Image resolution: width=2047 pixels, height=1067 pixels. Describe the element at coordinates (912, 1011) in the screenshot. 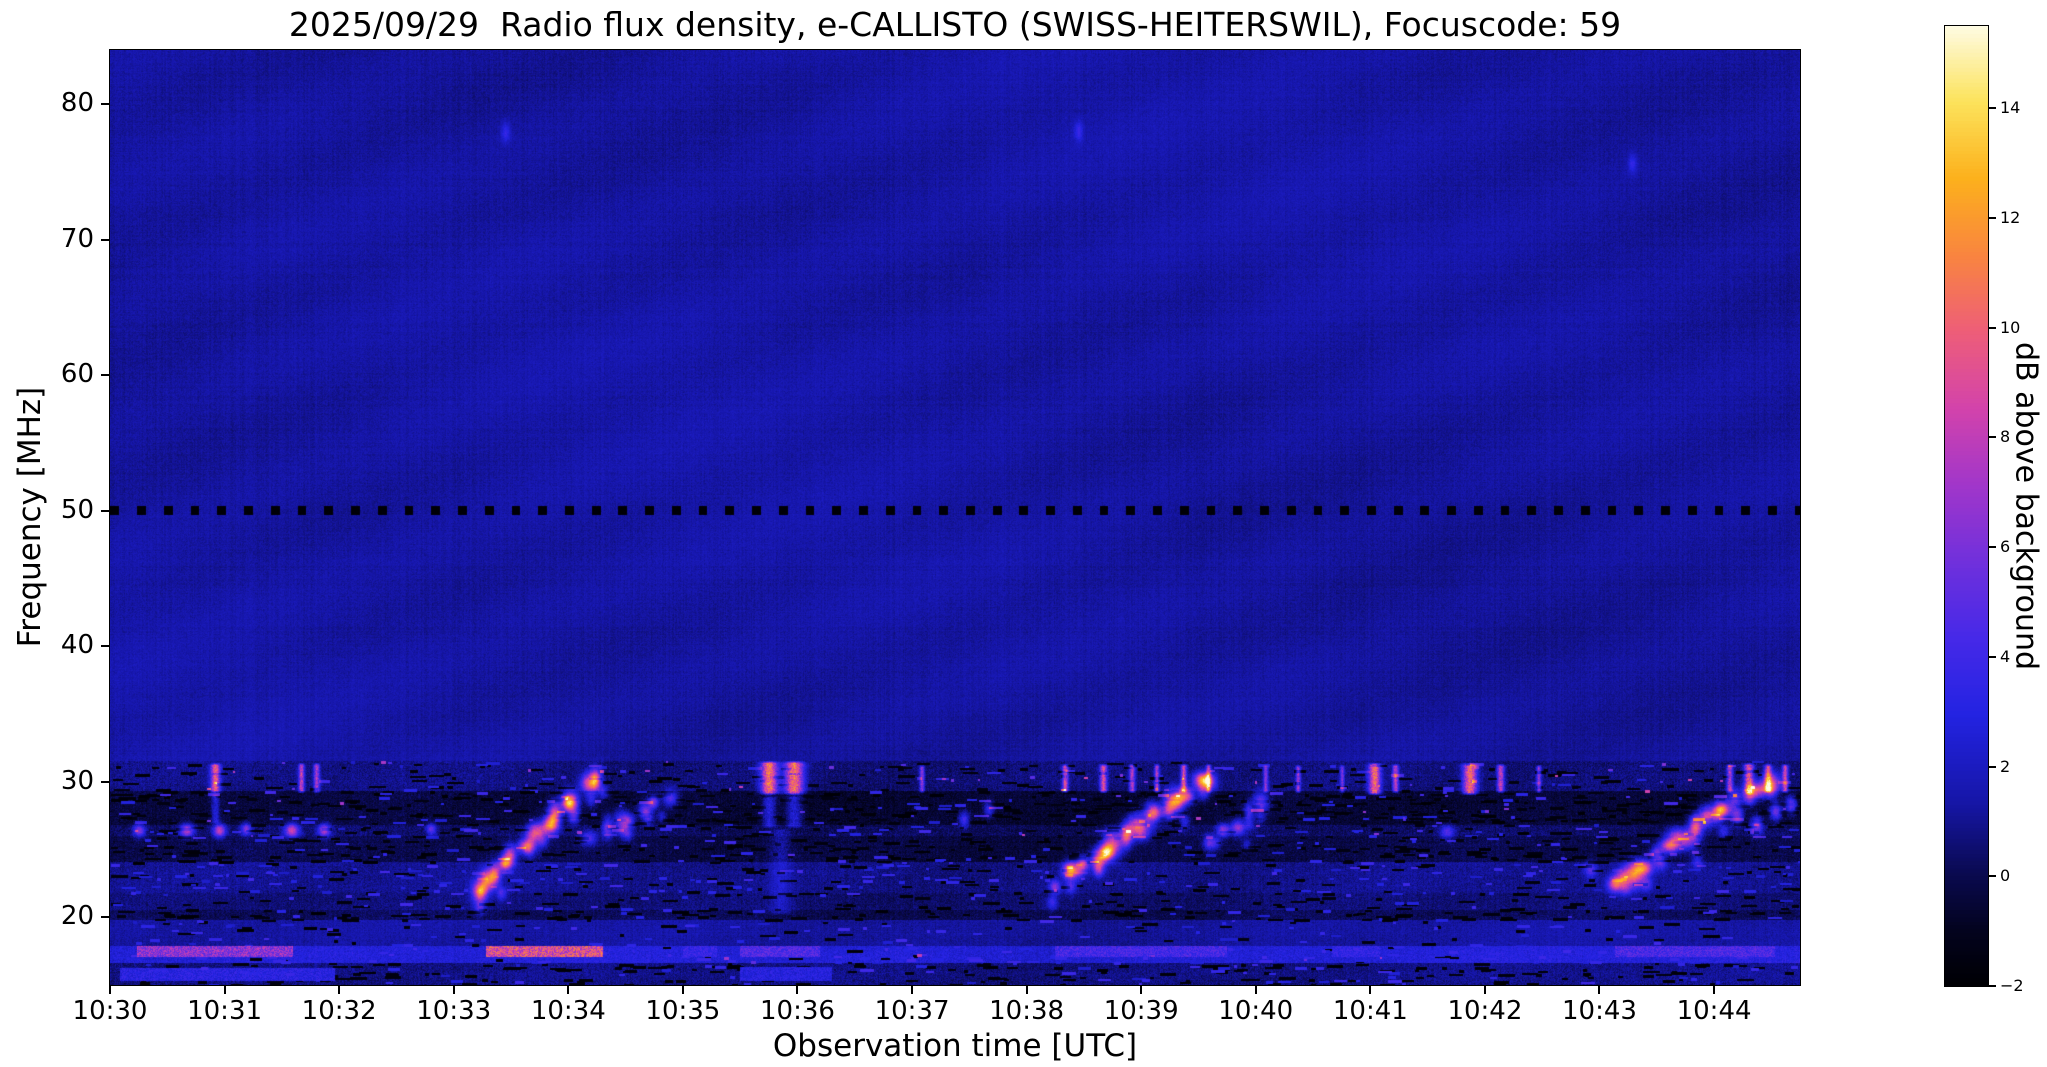

I see `x-tick-label: 10:37` at that location.